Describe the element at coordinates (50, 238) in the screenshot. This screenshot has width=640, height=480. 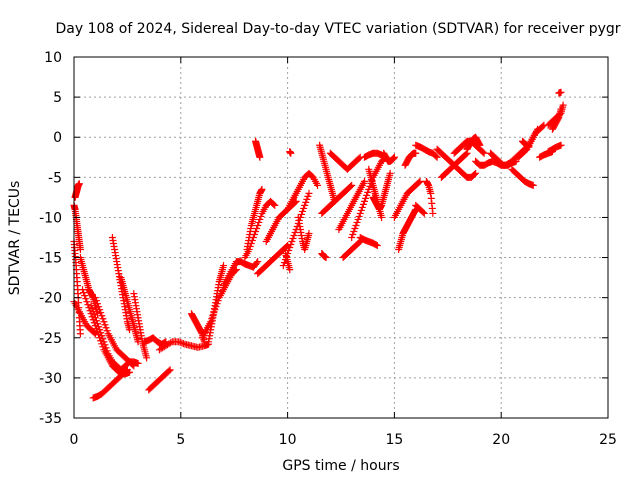
I see `y-tick-labels: -35 -30 -25 -20 -15 -10 -5 0 5 10` at that location.